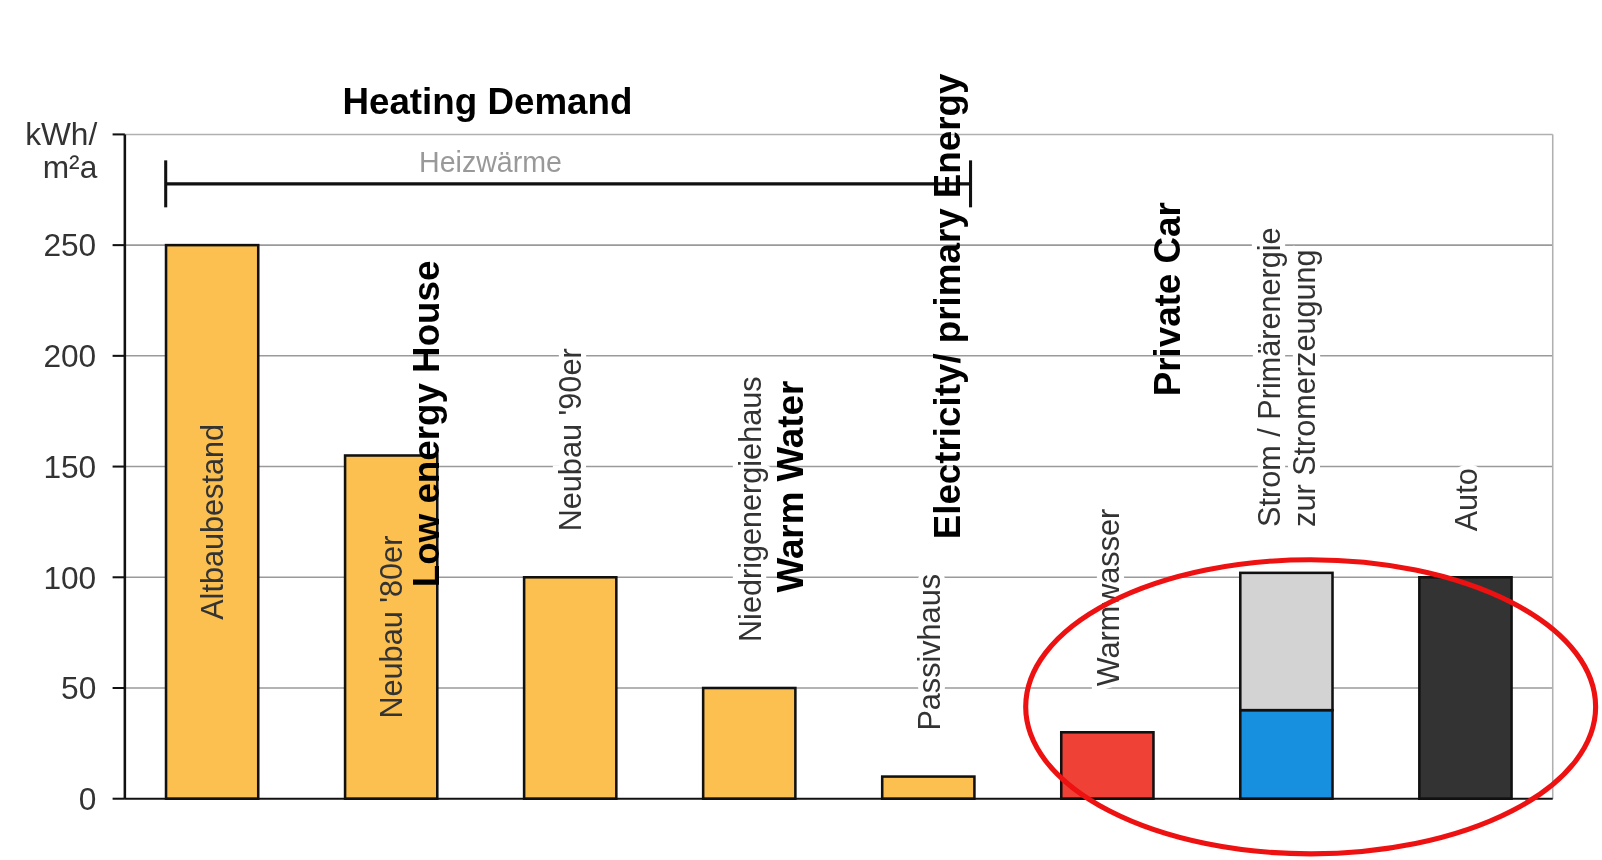  What do you see at coordinates (490, 161) in the screenshot?
I see `annotation: Heizwärme` at bounding box center [490, 161].